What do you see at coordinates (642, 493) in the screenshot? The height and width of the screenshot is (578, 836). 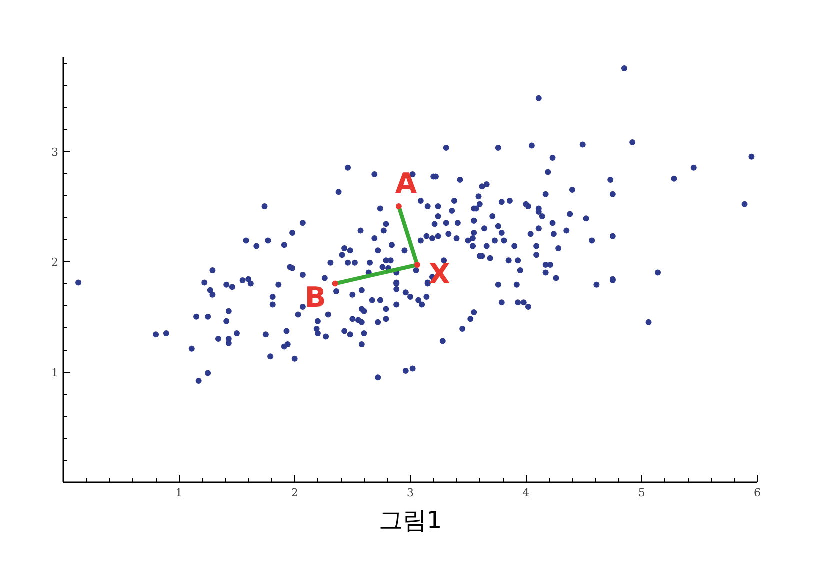 I see `x-tick-label: 5` at bounding box center [642, 493].